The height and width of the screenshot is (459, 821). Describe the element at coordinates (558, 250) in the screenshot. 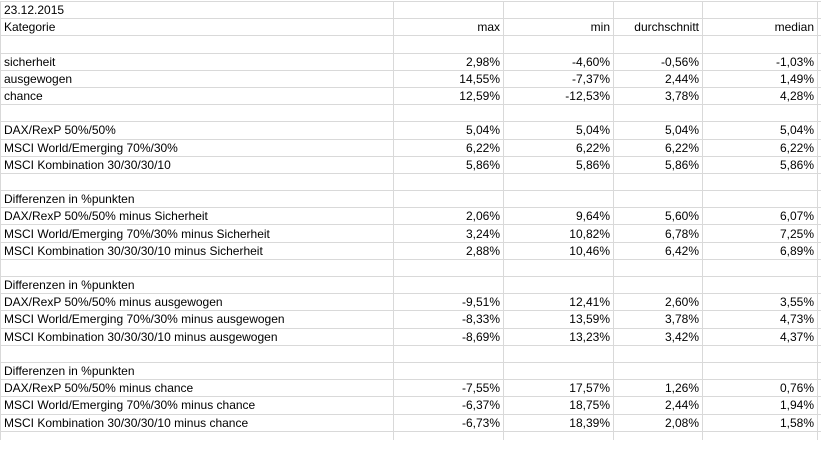

I see `value-cell: 10,46%` at that location.